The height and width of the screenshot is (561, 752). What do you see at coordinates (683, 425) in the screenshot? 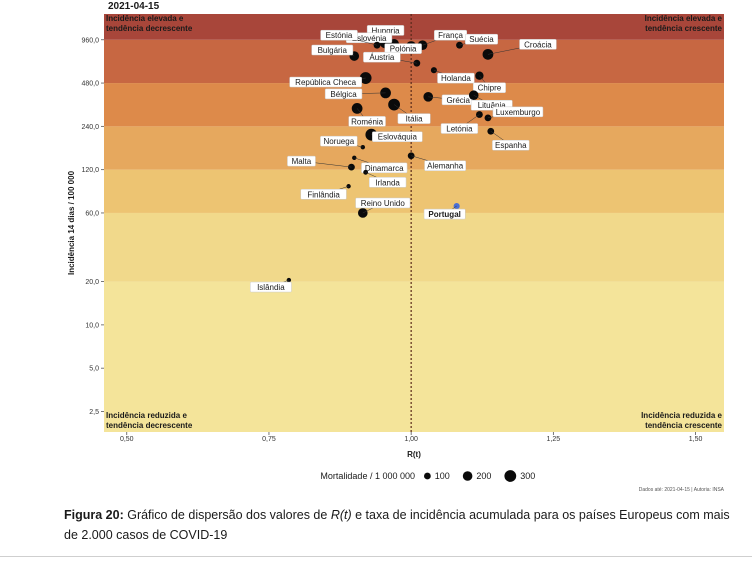
I see `corner-label-bottom-right: tendência crescente` at bounding box center [683, 425].